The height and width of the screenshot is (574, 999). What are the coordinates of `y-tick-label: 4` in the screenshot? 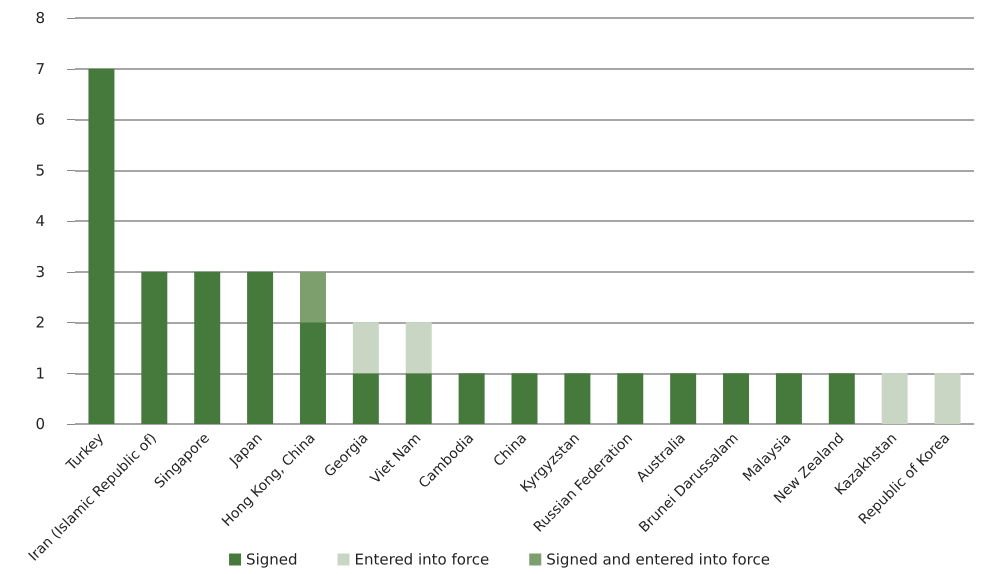 It's located at (40, 221).